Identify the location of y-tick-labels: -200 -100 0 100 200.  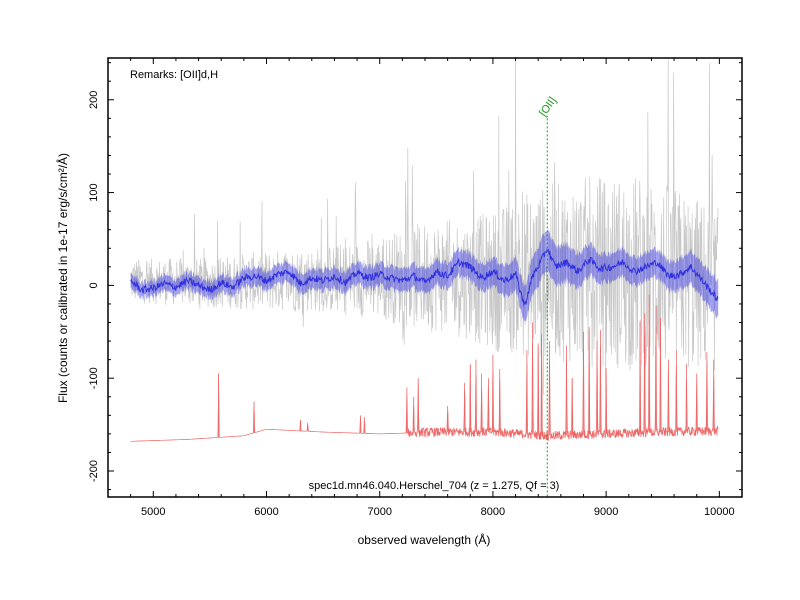
(94, 286).